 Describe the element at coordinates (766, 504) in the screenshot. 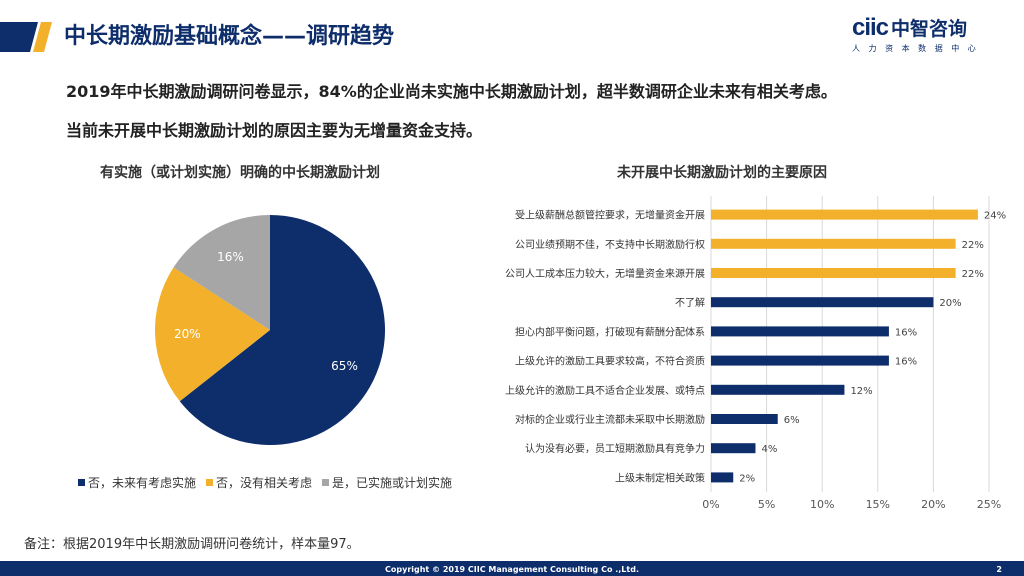

I see `x-tick-label: 5%` at that location.